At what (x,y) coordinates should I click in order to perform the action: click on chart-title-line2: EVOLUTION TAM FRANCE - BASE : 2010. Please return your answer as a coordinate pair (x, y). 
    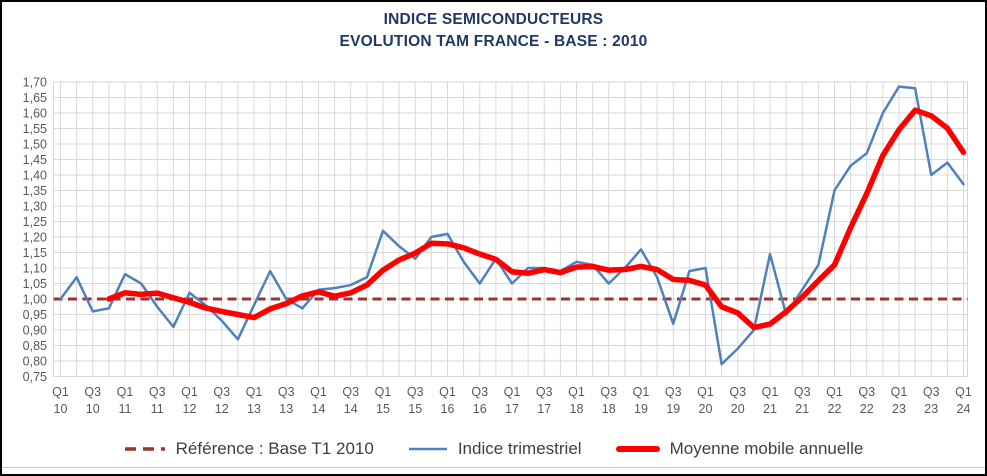
    Looking at the image, I should click on (493, 42).